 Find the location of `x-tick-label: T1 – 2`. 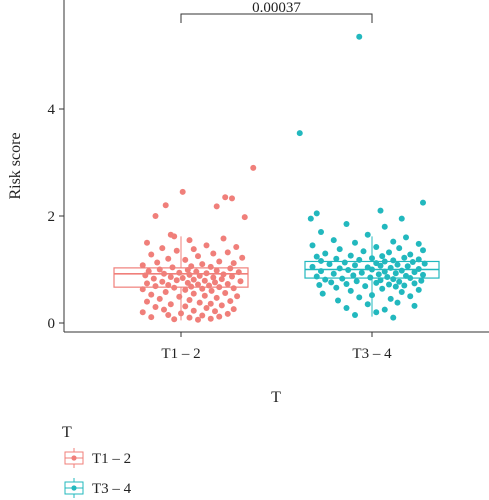

x-tick-label: T1 – 2 is located at coordinates (180, 354).